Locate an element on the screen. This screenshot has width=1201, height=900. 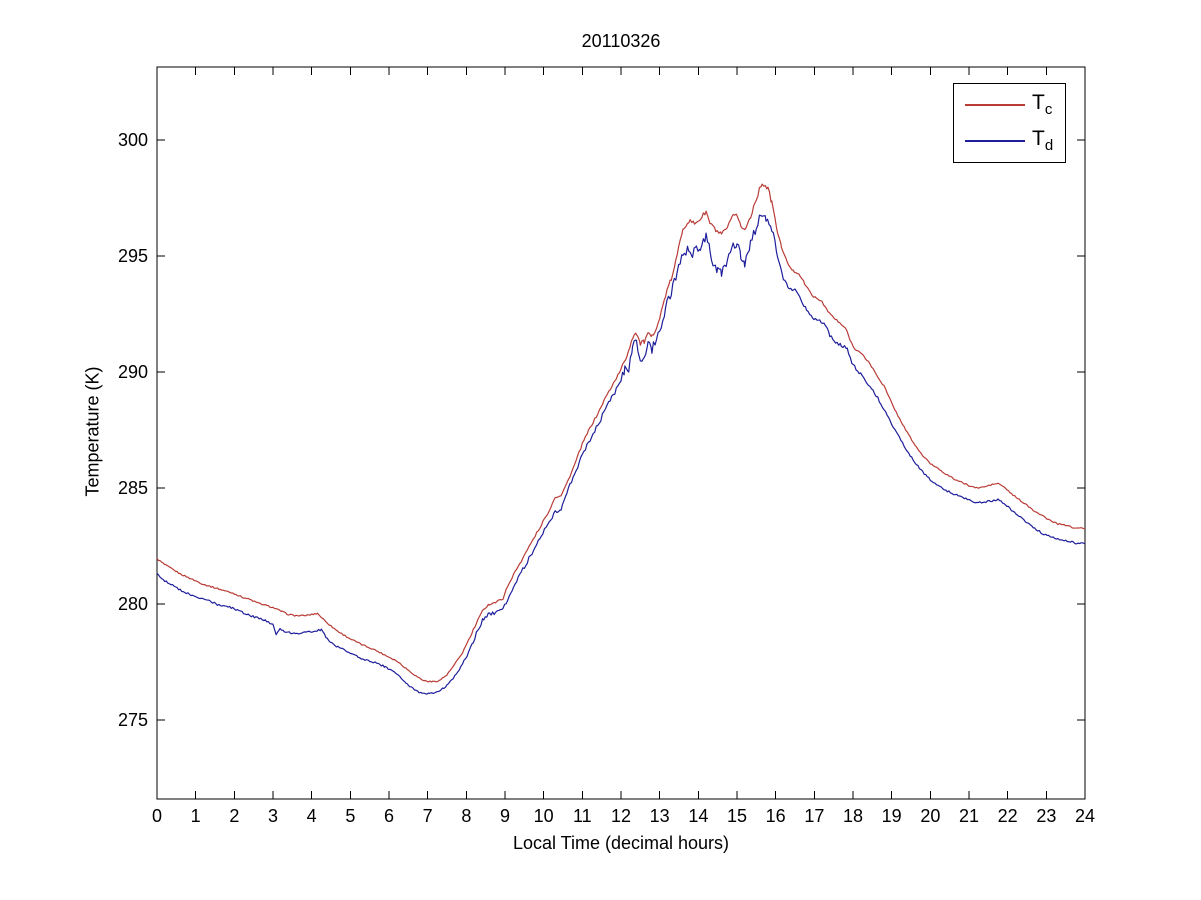
x-tick-label: 12 is located at coordinates (621, 816).